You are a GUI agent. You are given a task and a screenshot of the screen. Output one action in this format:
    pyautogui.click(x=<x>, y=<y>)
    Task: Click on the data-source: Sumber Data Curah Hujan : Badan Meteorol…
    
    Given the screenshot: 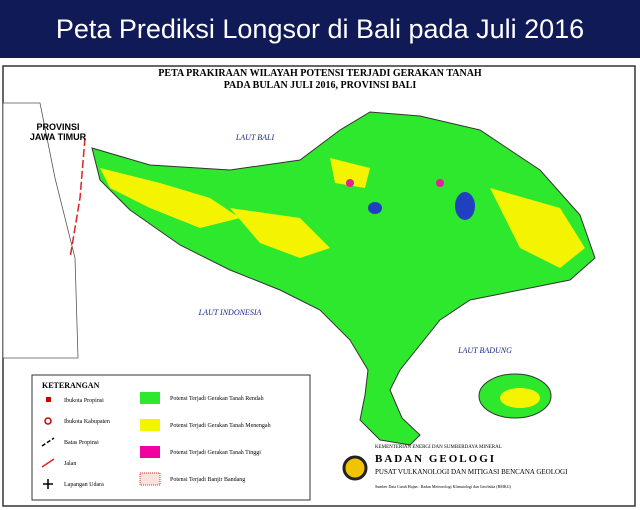 What is the action you would take?
    pyautogui.click(x=443, y=486)
    